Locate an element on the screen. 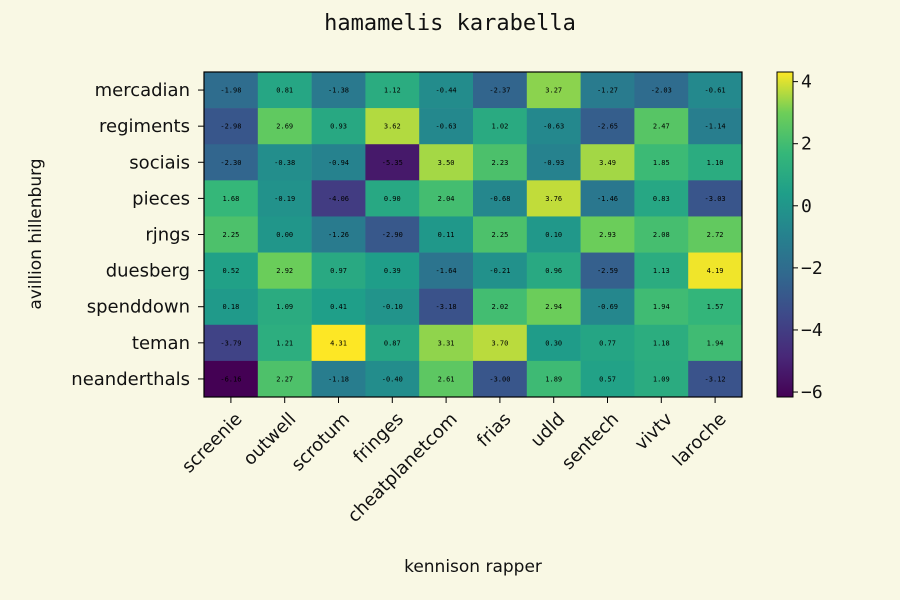  cell-value-label: 2.27 is located at coordinates (284, 379).